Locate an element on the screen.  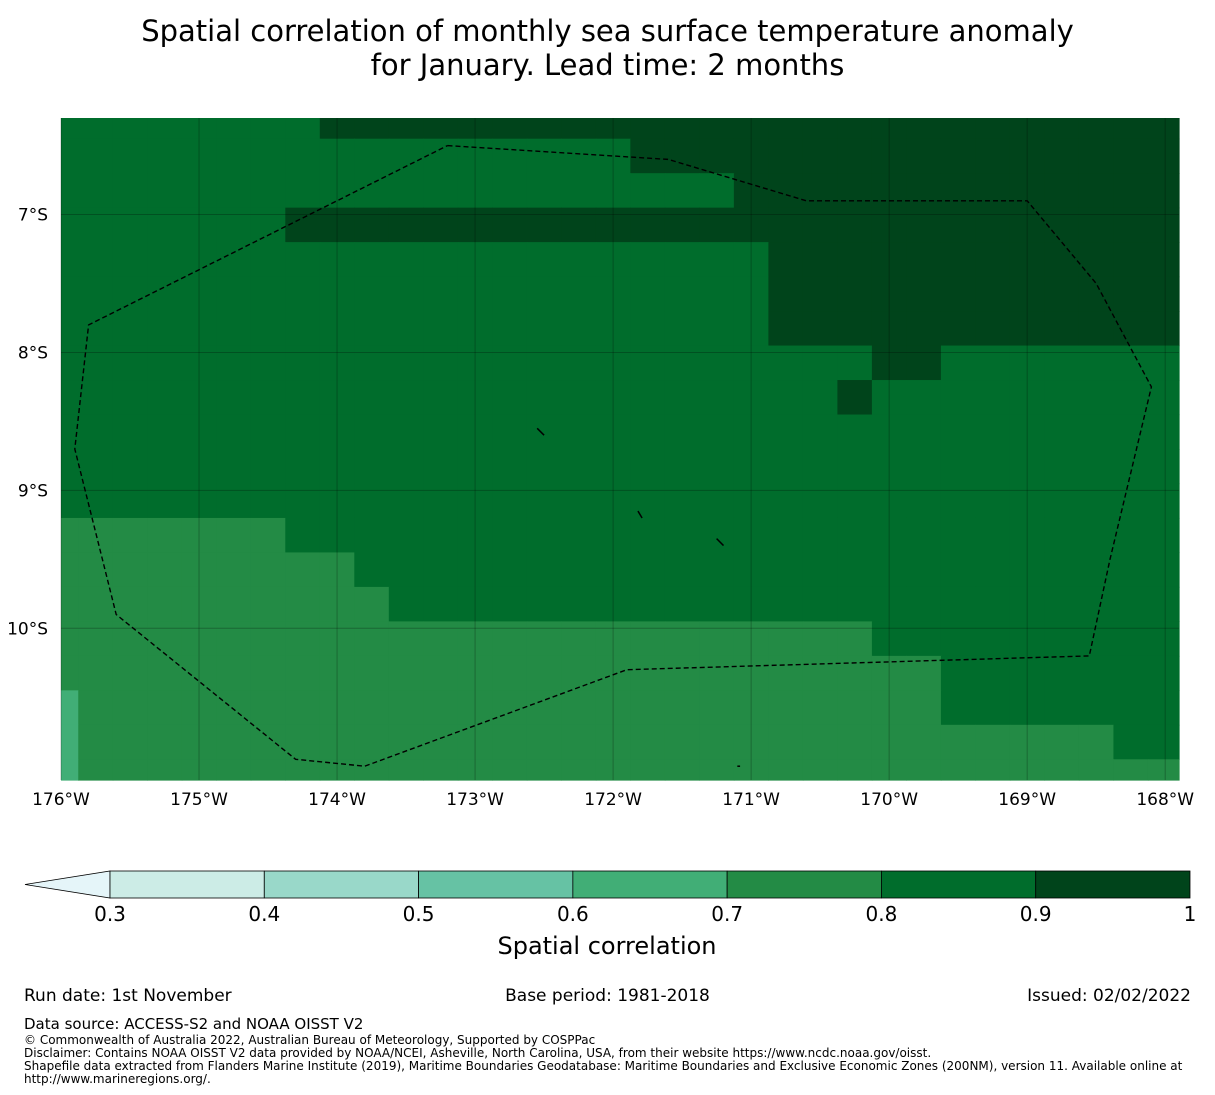
islands is located at coordinates (638, 597).